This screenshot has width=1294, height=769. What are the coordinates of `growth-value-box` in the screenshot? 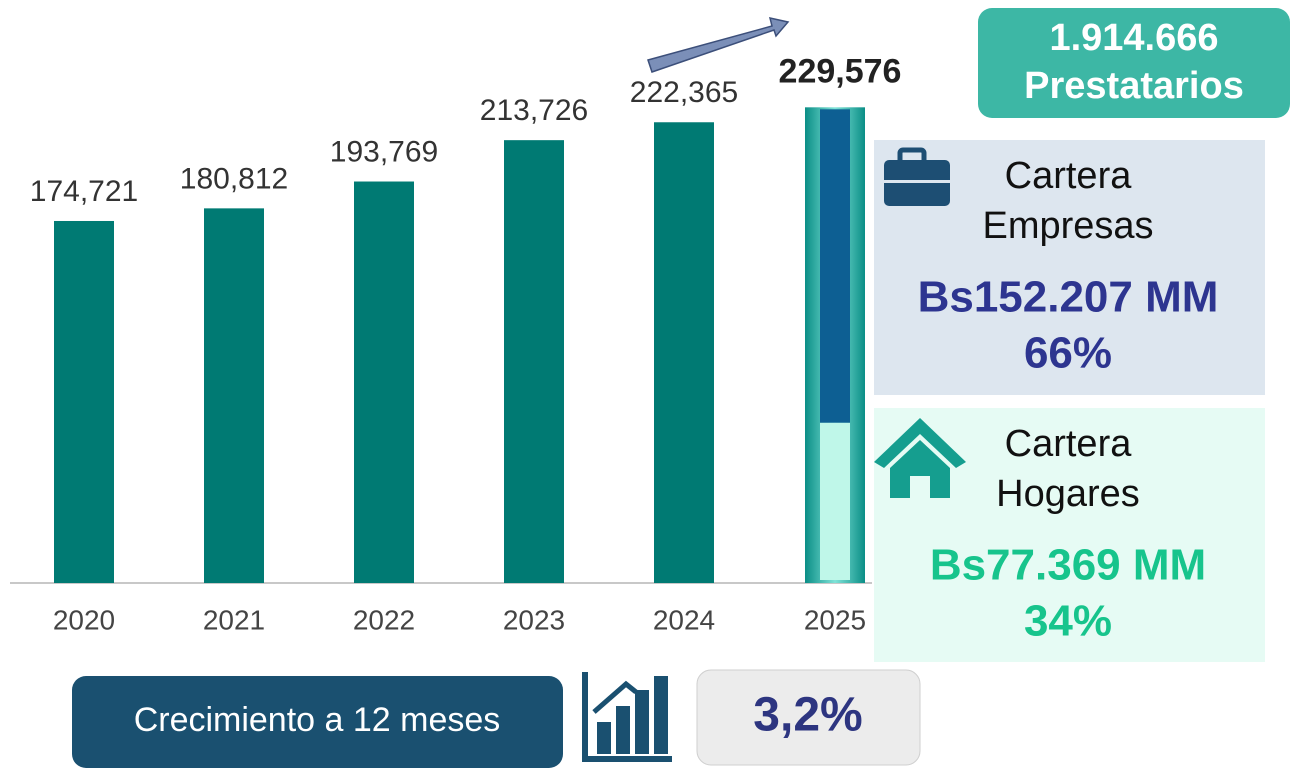 It's located at (808, 717).